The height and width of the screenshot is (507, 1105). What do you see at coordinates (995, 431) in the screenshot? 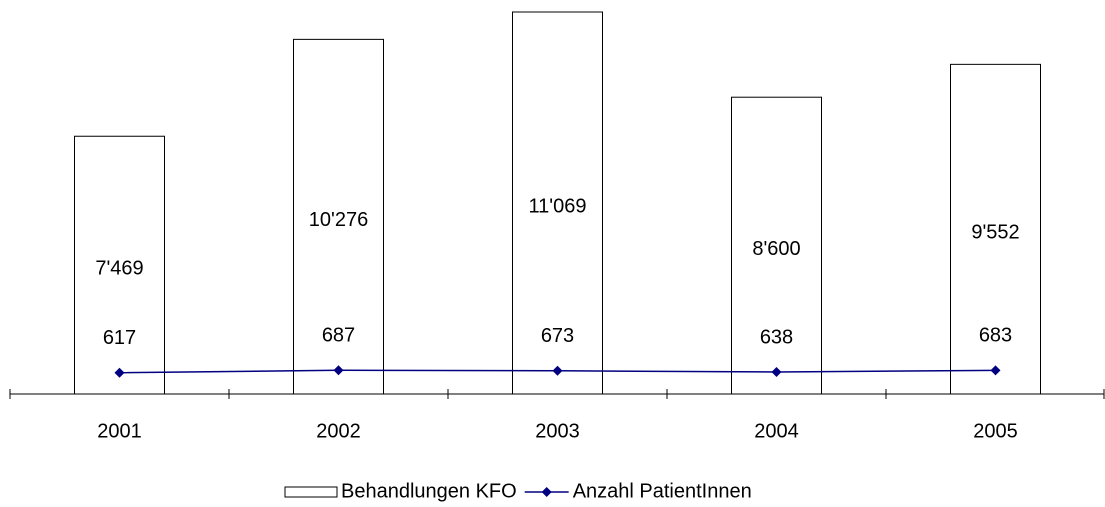
I see `x-tick-label: 2005` at bounding box center [995, 431].